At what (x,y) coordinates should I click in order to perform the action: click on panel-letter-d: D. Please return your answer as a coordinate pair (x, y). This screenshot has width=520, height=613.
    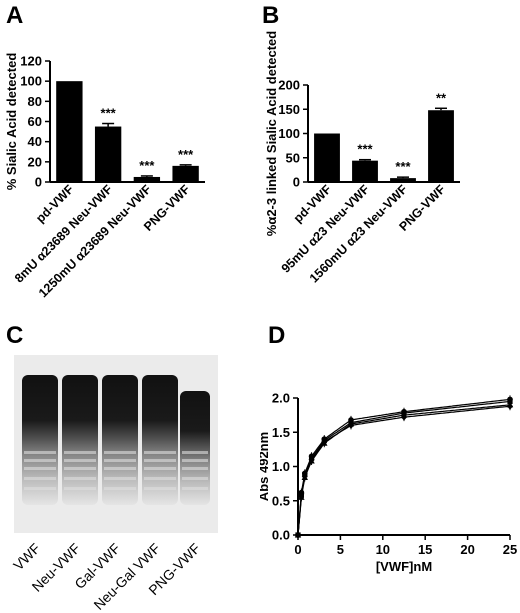
    Looking at the image, I should click on (277, 335).